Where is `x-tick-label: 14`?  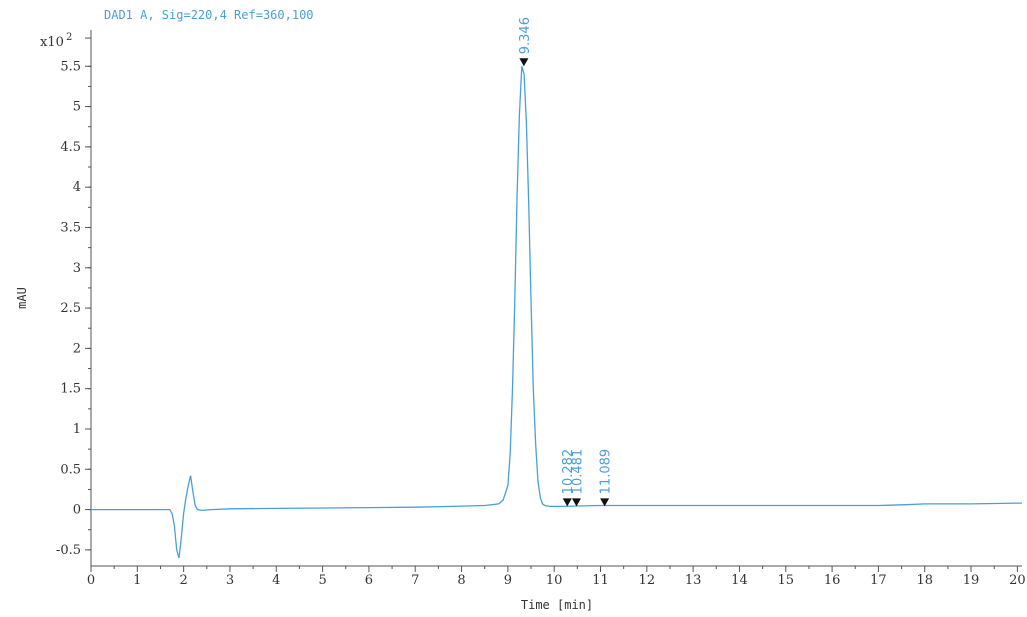 x-tick-label: 14 is located at coordinates (739, 580).